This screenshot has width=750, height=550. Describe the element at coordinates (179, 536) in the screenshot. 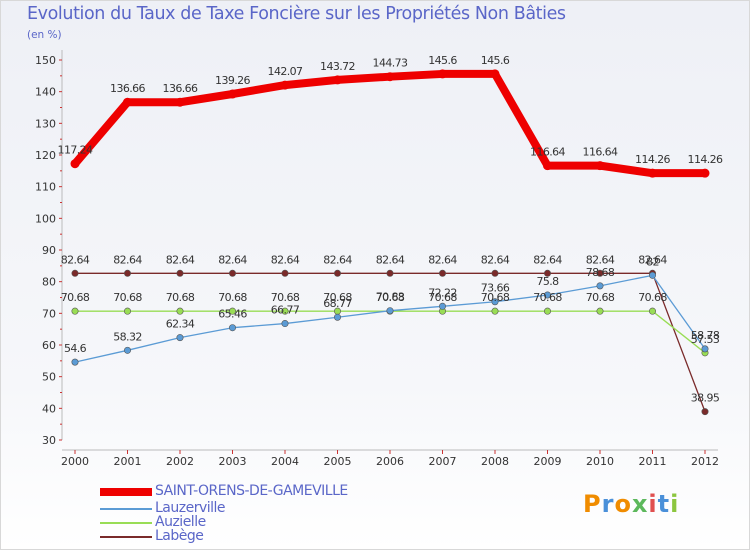

I see `legend-label: Labège` at that location.